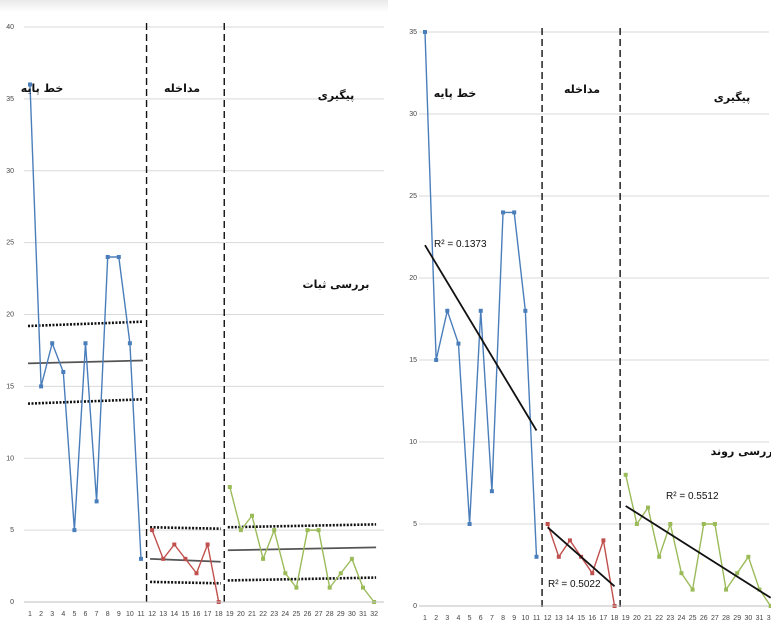 This screenshot has width=771, height=632. Describe the element at coordinates (692, 496) in the screenshot. I see `r-squared-label: R² = 0.5512` at that location.